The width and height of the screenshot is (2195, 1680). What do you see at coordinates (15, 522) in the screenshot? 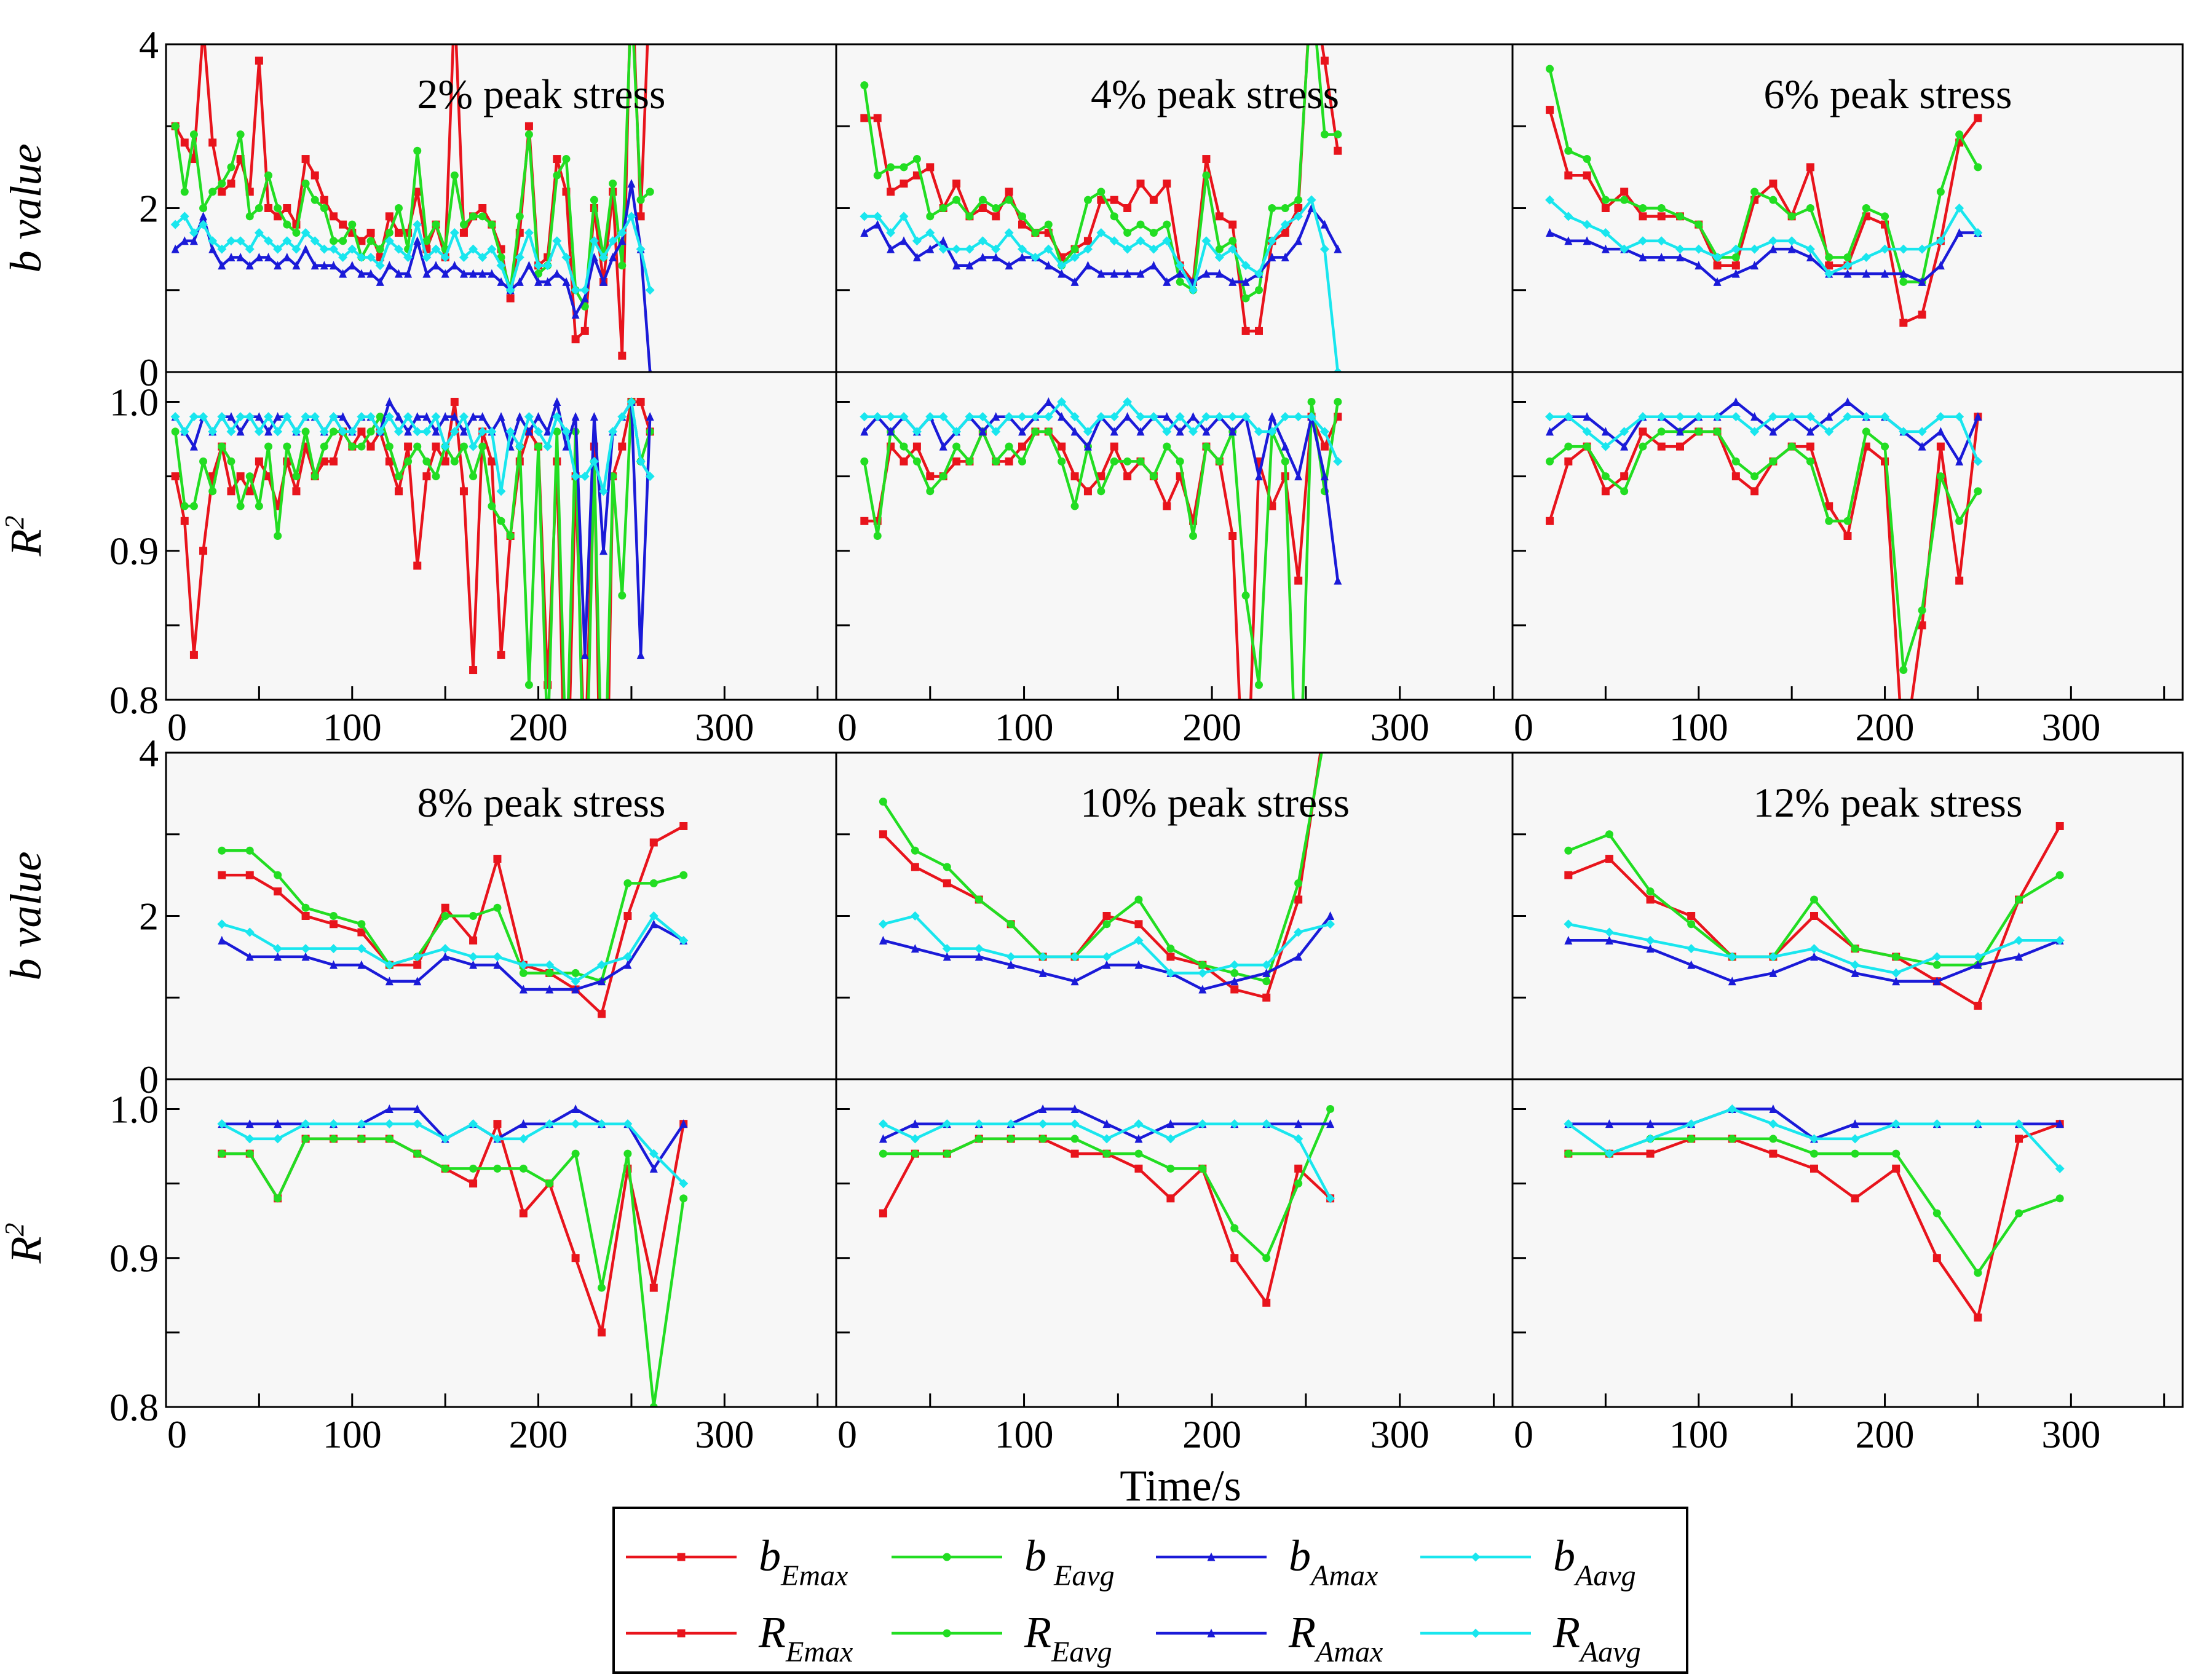
I see `r2-label-sup: 2` at bounding box center [15, 522].